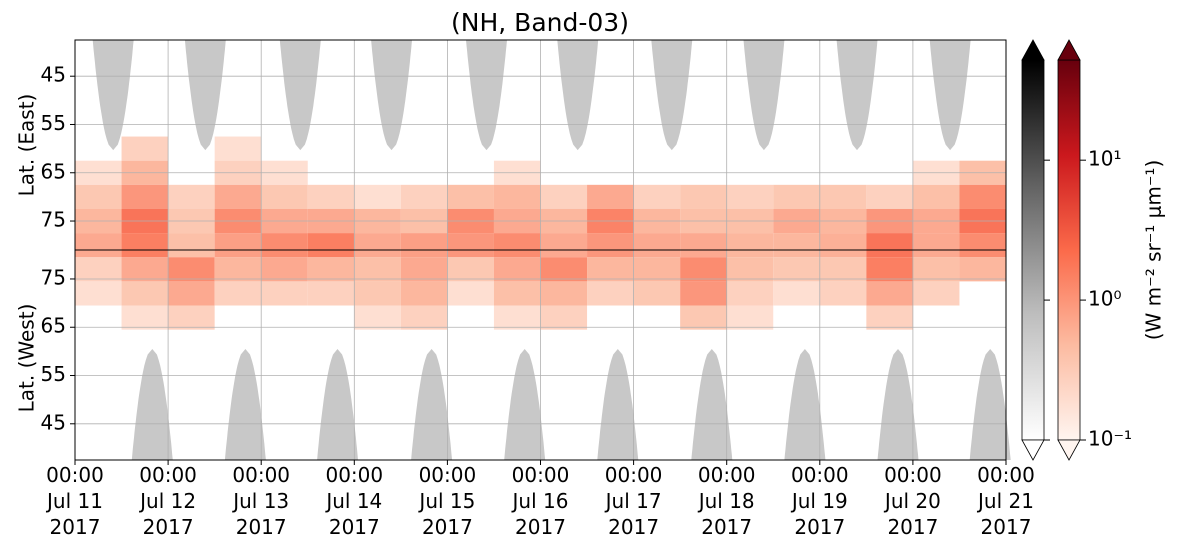 The image size is (1181, 556). What do you see at coordinates (53, 75) in the screenshot?
I see `y-tick-label: 45` at bounding box center [53, 75].